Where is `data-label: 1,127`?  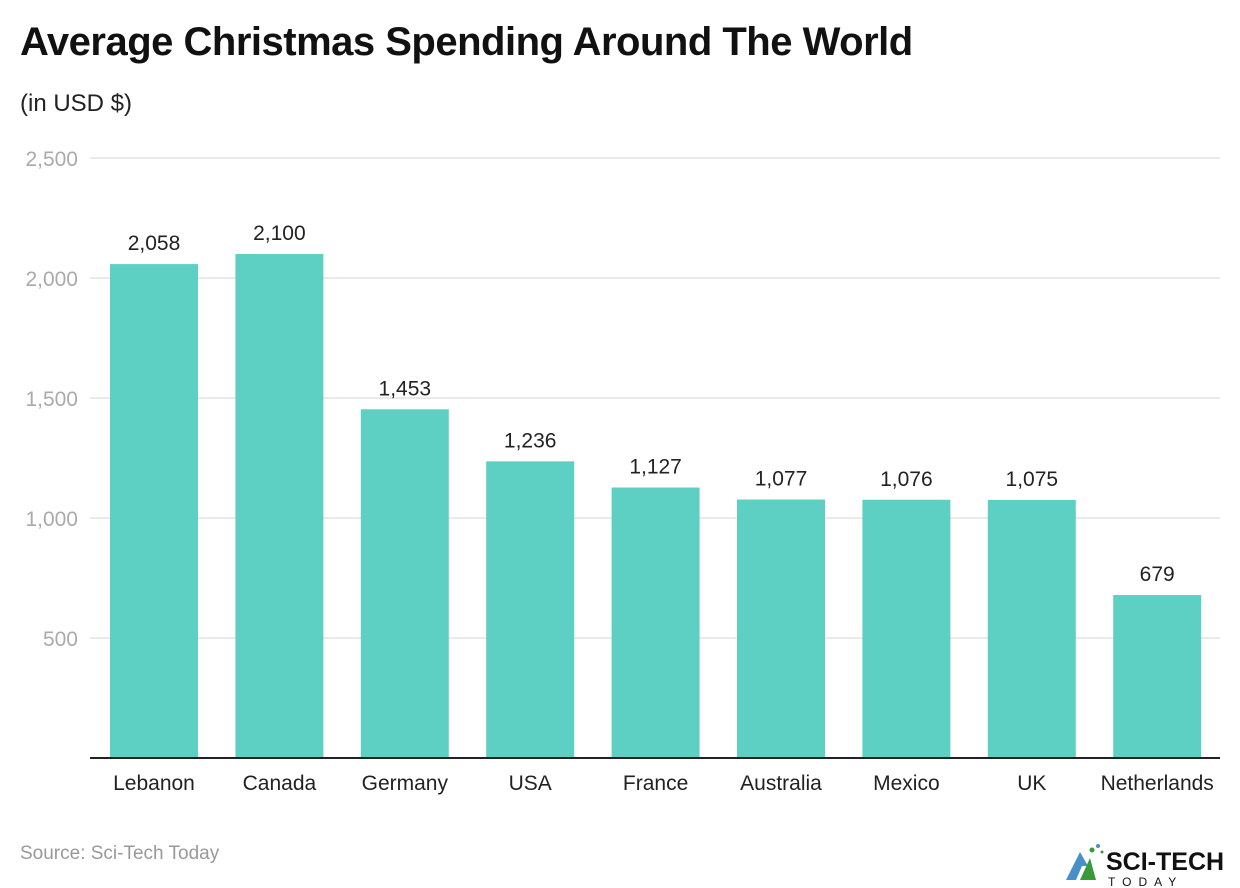 data-label: 1,127 is located at coordinates (655, 467).